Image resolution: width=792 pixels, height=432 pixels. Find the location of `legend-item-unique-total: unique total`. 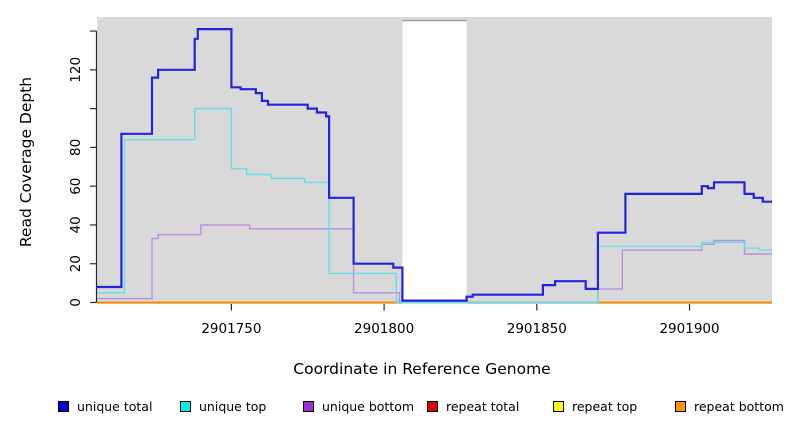

legend-item-unique-total: unique total is located at coordinates (105, 406).